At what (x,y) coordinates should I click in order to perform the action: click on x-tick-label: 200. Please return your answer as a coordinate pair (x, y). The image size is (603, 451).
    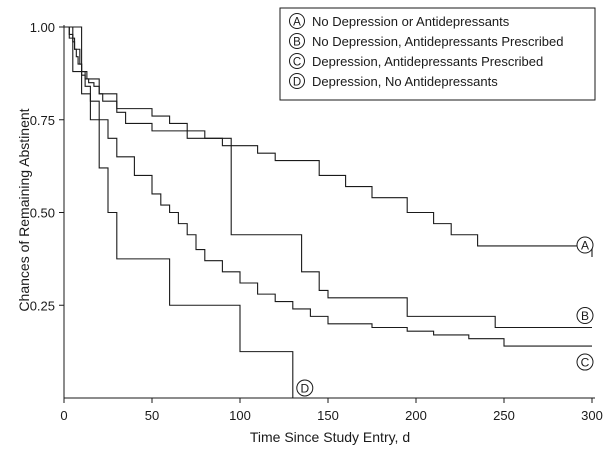
    Looking at the image, I should click on (416, 415).